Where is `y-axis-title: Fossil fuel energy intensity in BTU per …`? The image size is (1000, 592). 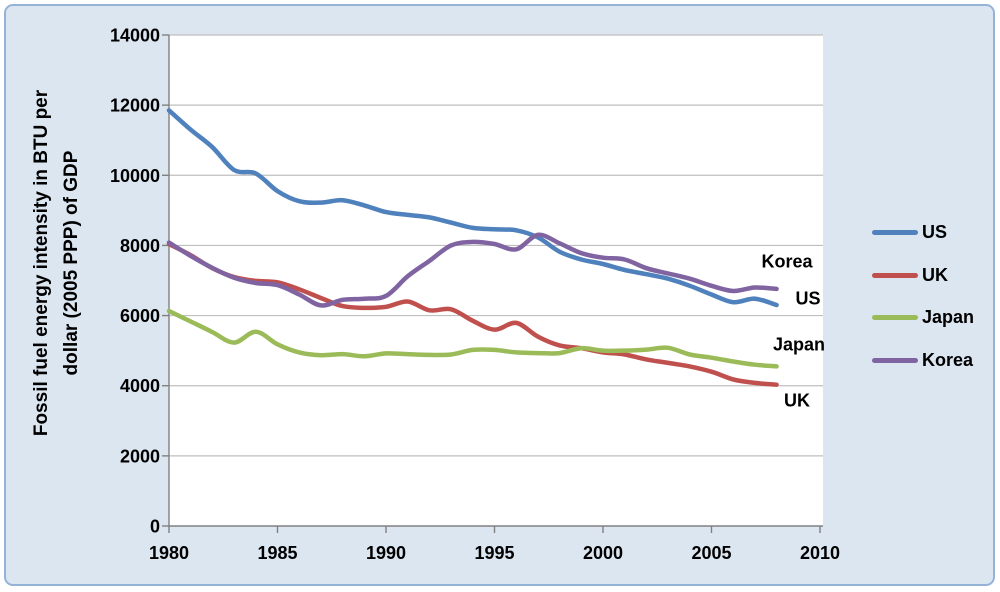
y-axis-title: Fossil fuel energy intensity in BTU per … is located at coordinates (57, 263).